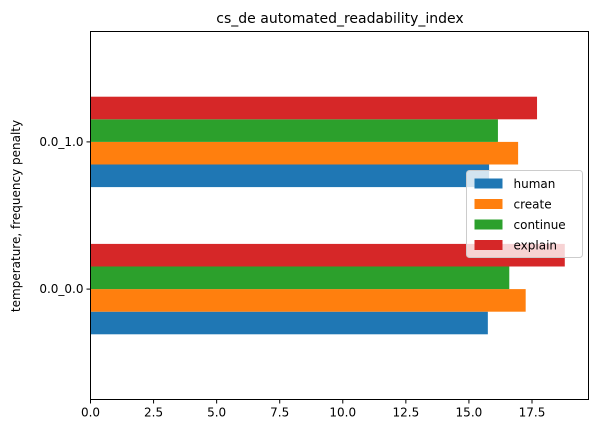 This screenshot has height=437, width=596. What do you see at coordinates (313, 409) in the screenshot?
I see `x-axis: 0.0 2.5 5.0 7.5 10.0 12.5 15.0 17.5` at bounding box center [313, 409].